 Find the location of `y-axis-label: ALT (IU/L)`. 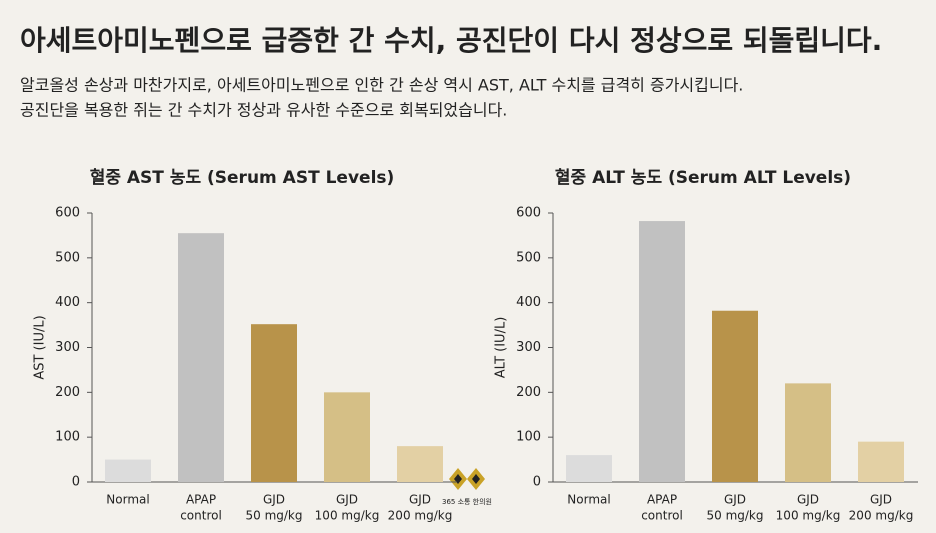

y-axis-label: ALT (IU/L) is located at coordinates (501, 348).